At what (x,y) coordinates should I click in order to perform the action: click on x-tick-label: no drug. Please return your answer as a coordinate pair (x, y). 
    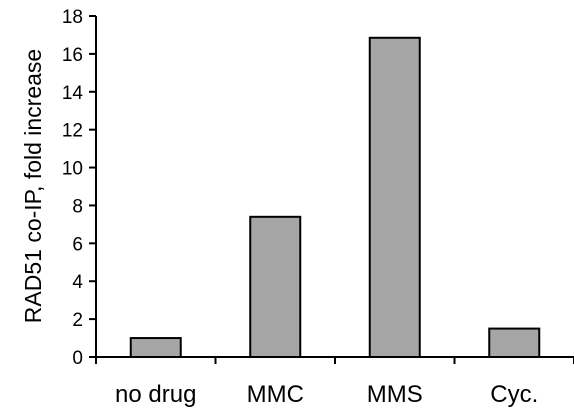
    Looking at the image, I should click on (155, 394).